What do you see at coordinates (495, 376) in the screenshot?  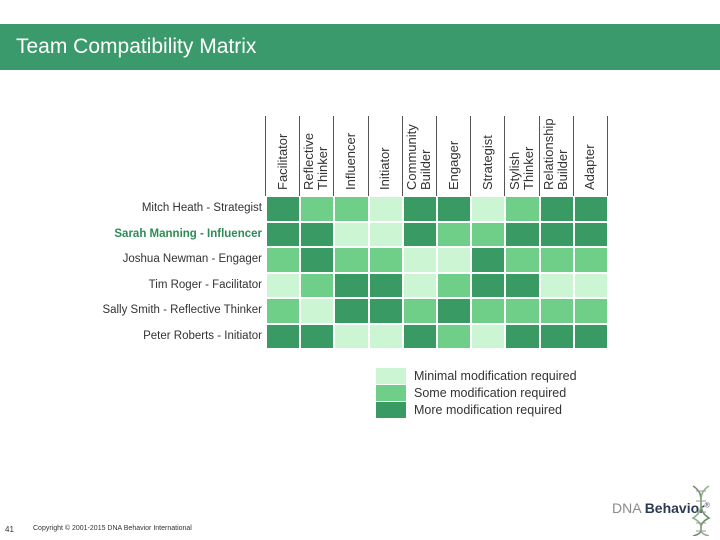 I see `legend-label: Minimal modification required` at bounding box center [495, 376].